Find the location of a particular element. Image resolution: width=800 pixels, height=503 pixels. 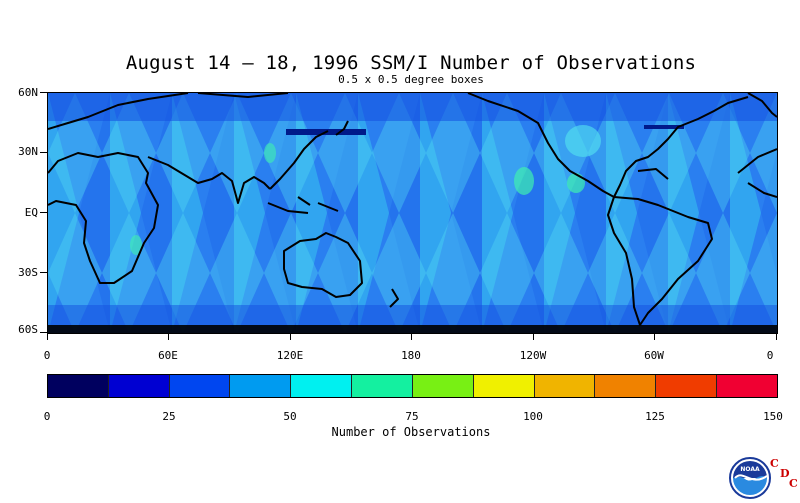

lon-label-180: 180 is located at coordinates (411, 355).